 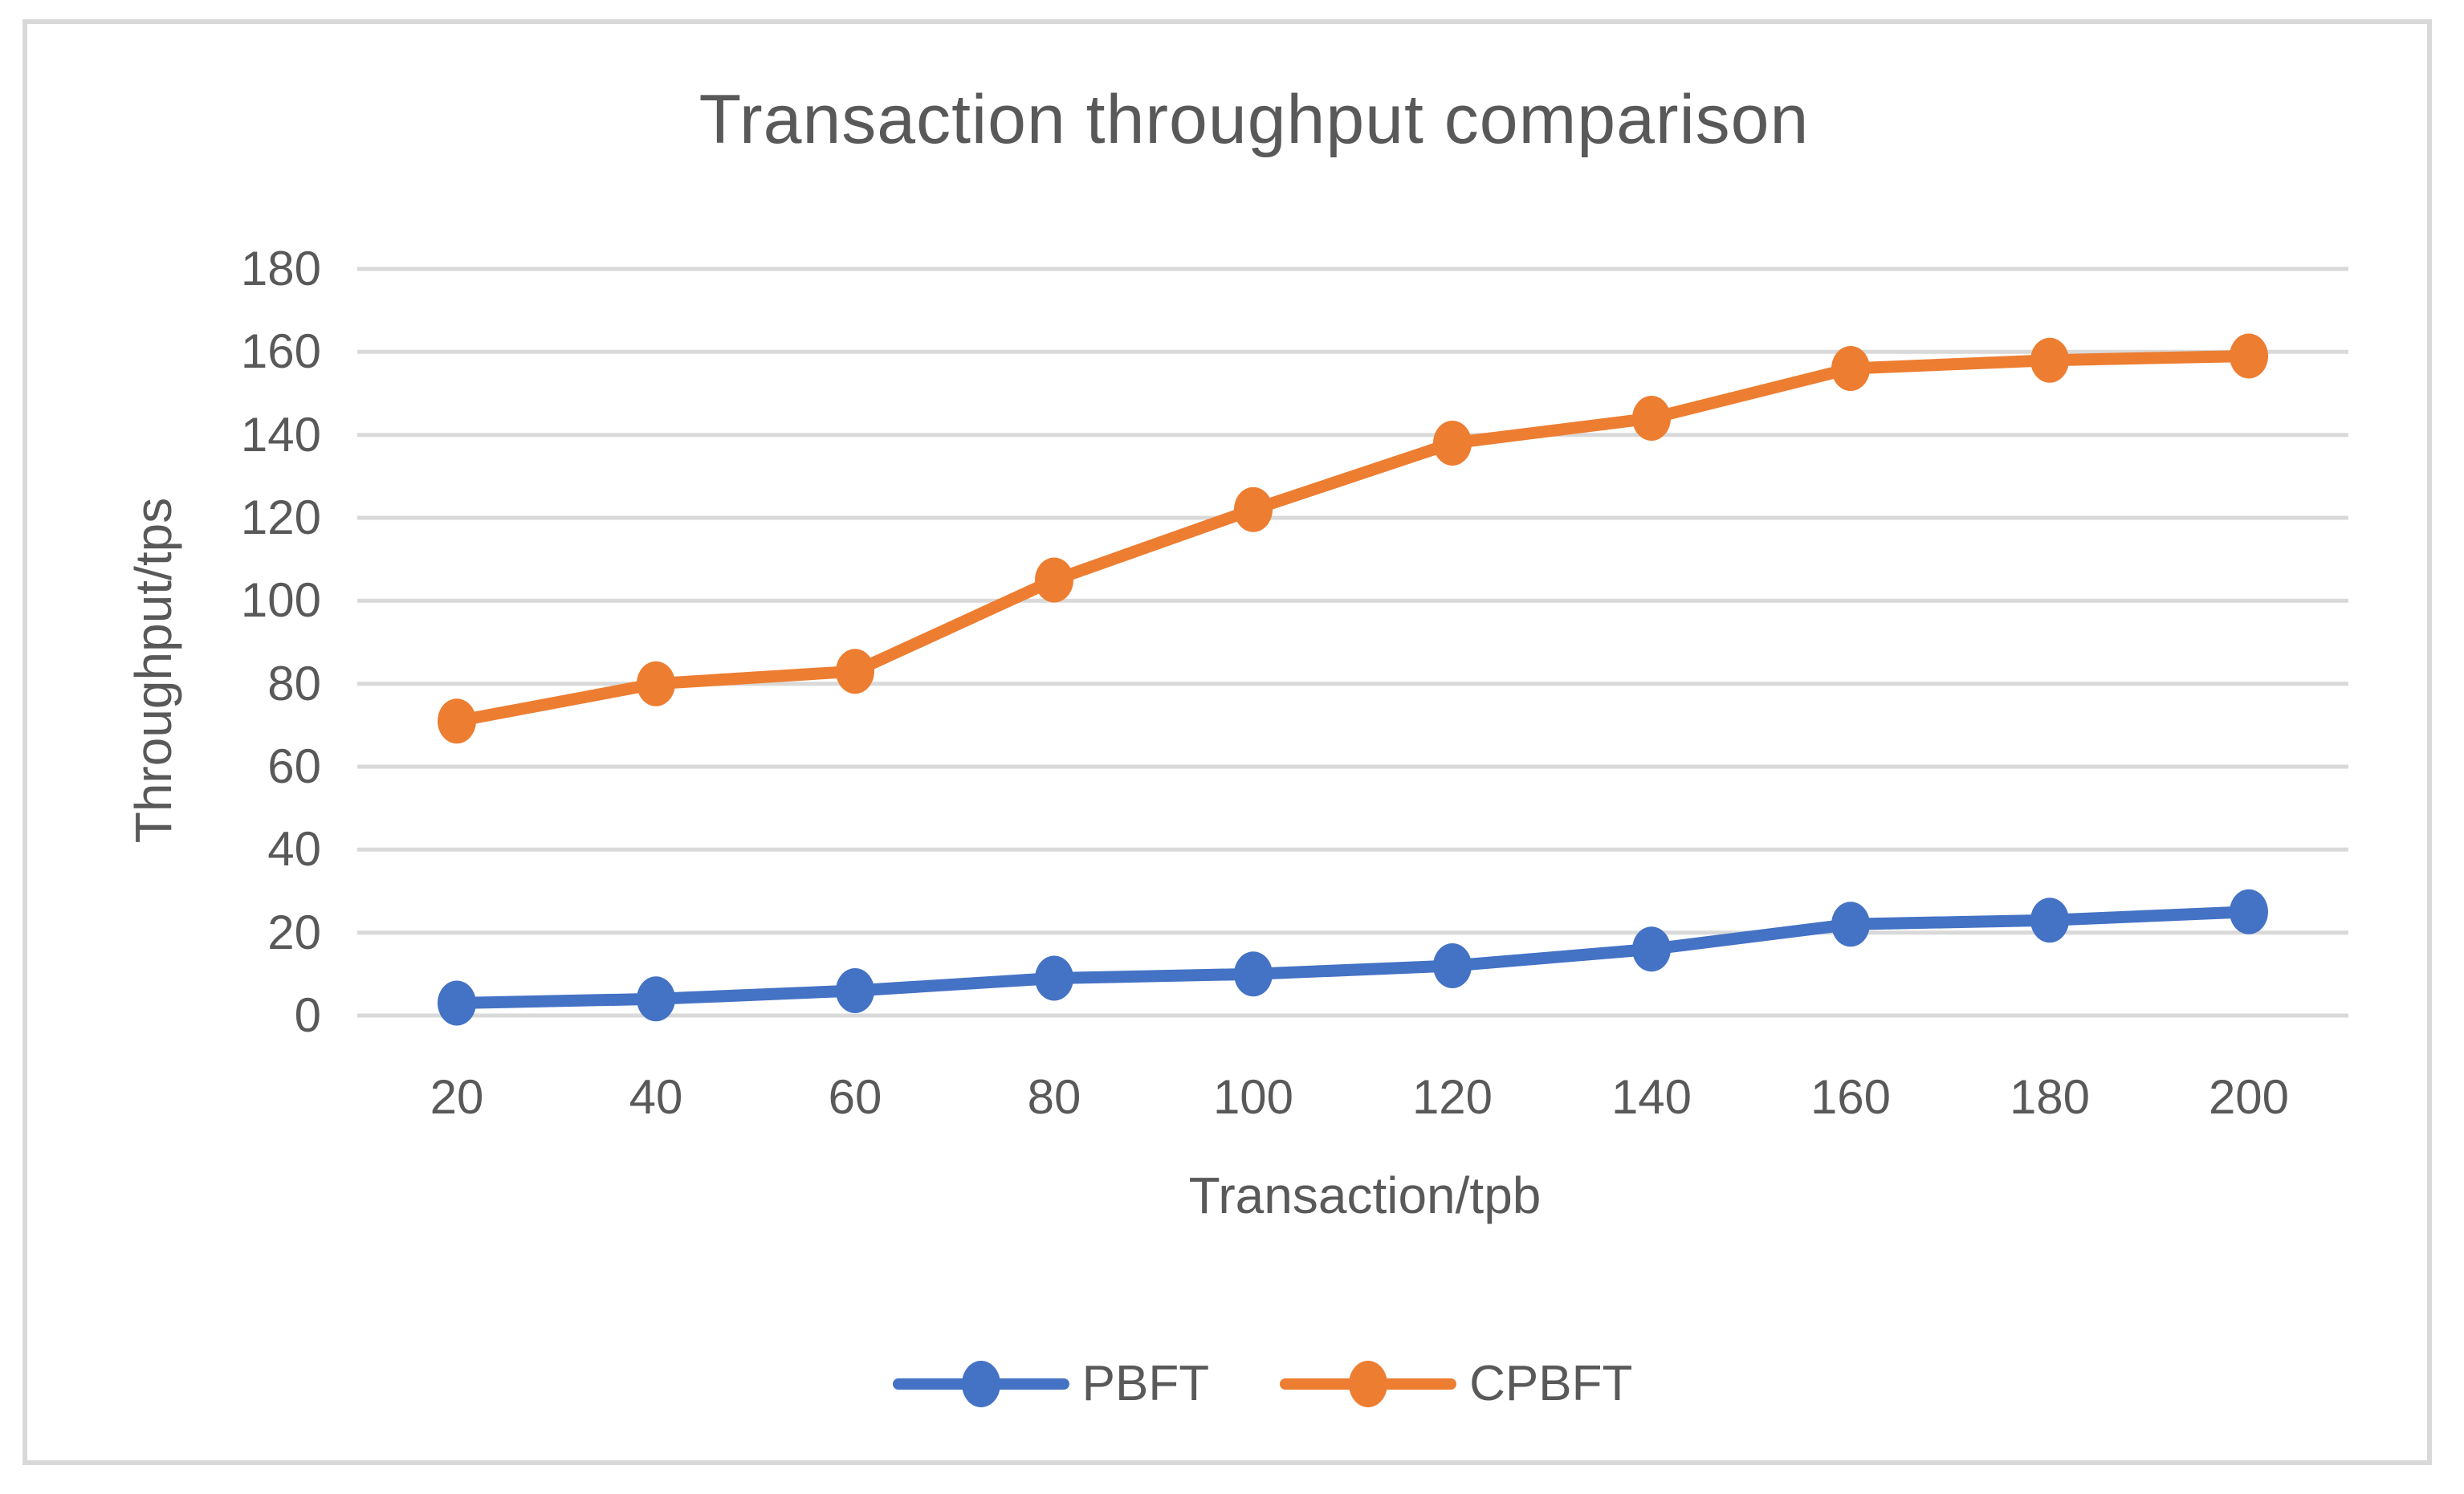 I want to click on y-tick-label: 100, so click(x=280, y=600).